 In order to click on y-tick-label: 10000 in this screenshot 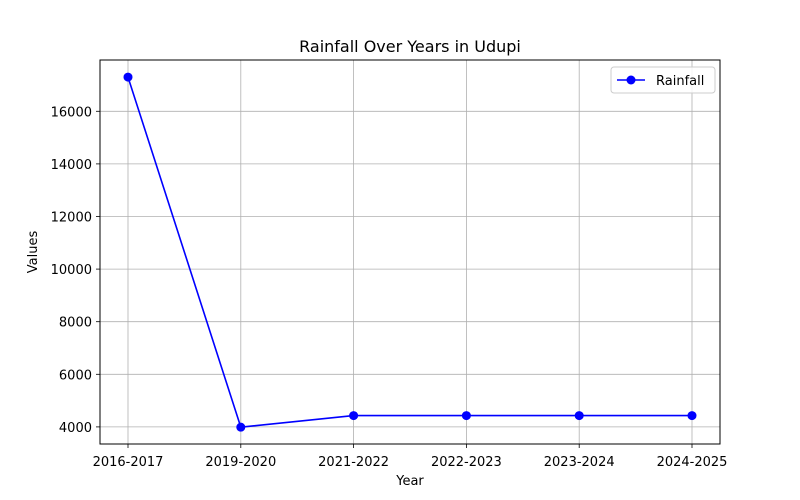, I will do `click(71, 270)`.